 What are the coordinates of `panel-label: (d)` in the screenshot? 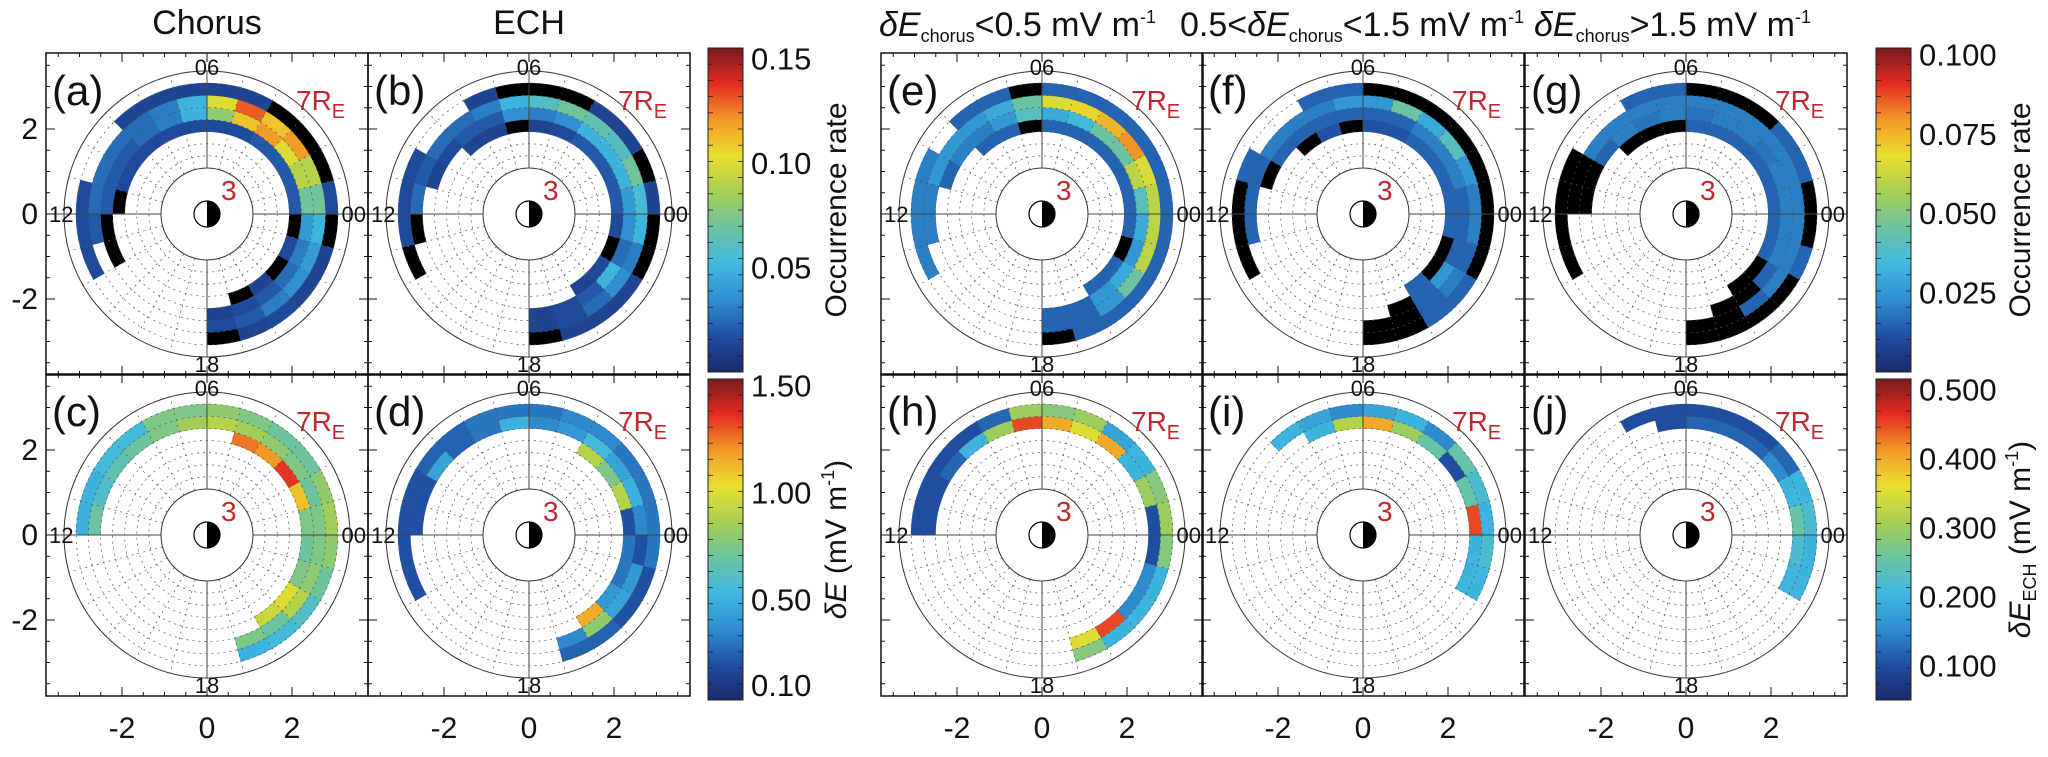 It's located at (399, 411).